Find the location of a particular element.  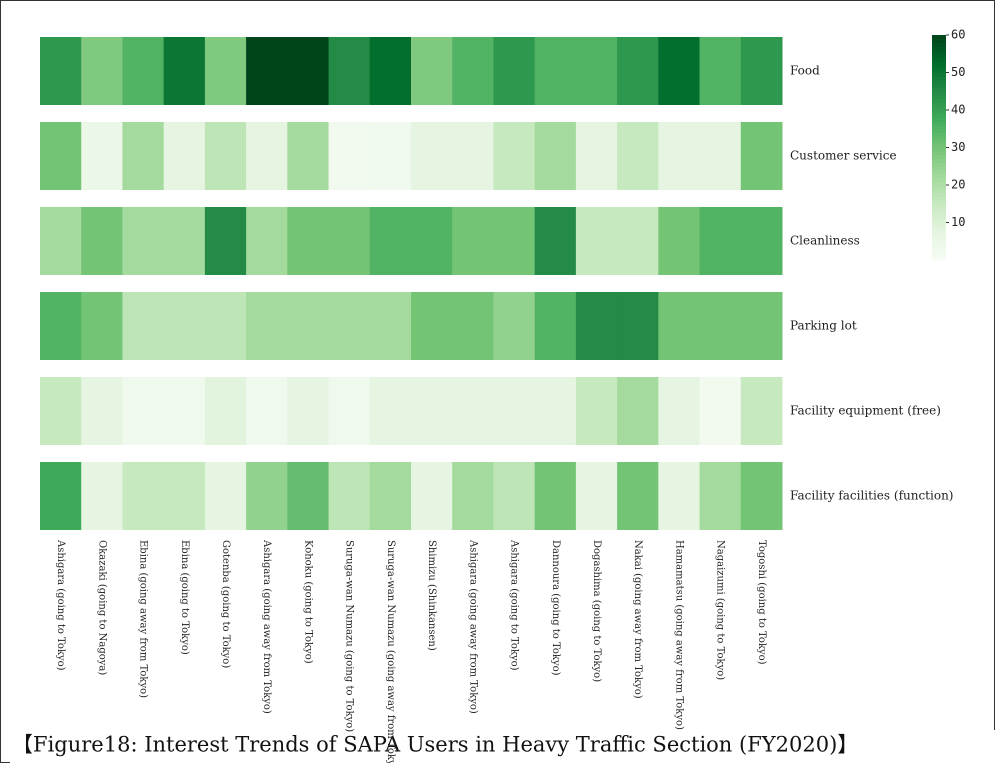

column-label: Dogashima (going to Tokyo) is located at coordinates (596, 611).